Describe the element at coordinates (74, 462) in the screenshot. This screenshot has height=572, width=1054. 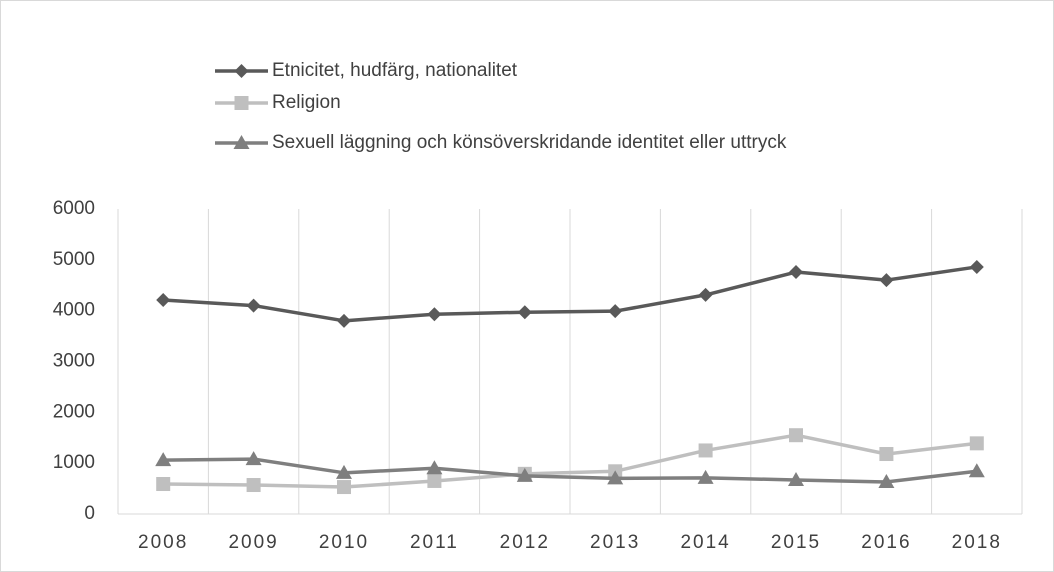
I see `y-tick-label: 1000` at that location.